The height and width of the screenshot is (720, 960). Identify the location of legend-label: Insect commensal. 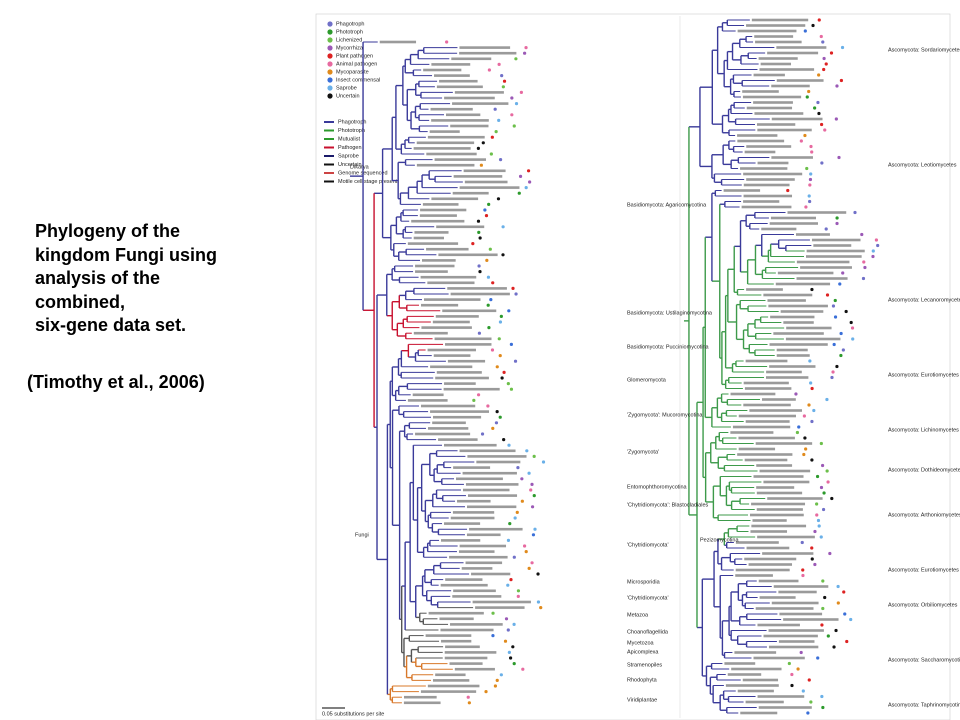
(358, 80).